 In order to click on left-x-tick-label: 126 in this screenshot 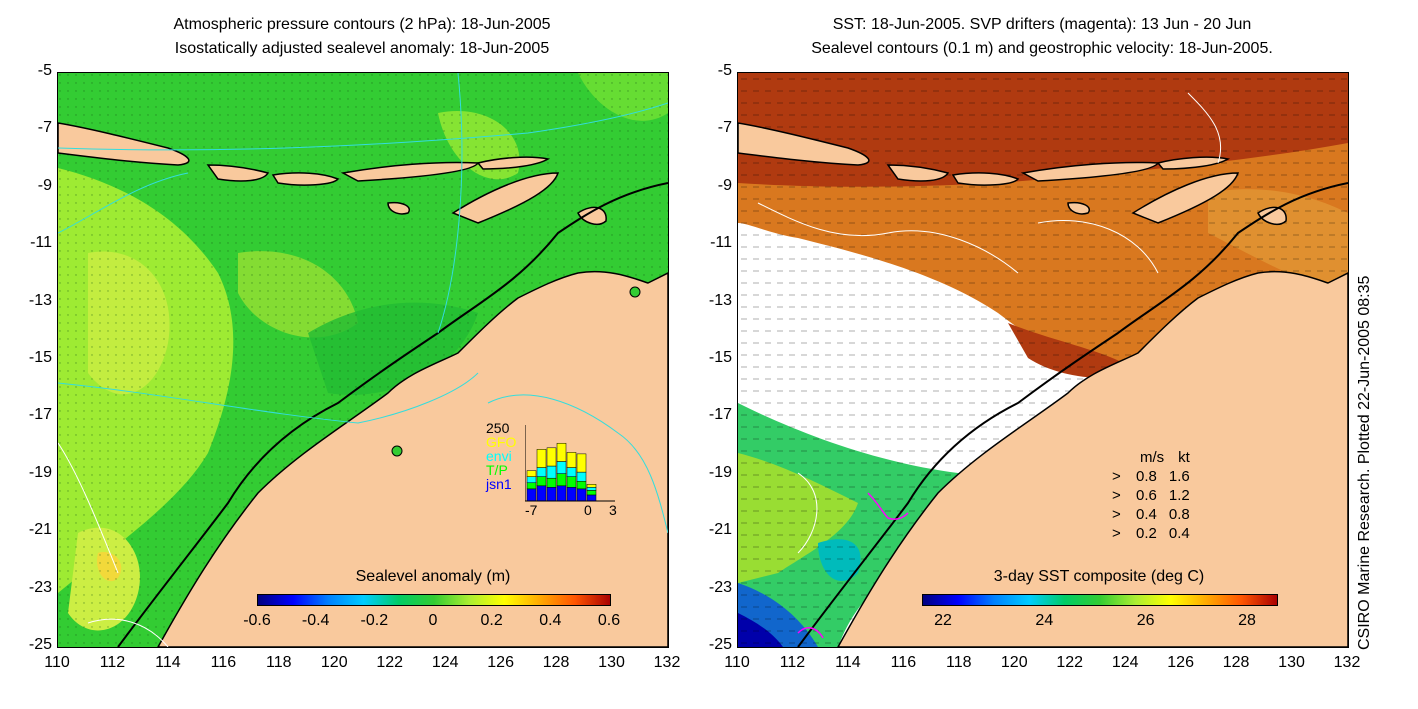, I will do `click(500, 662)`.